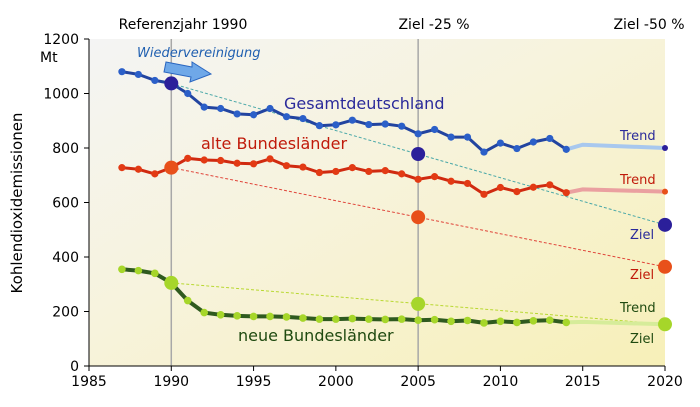  I want to click on data-point-gesamt-2004, so click(402, 126).